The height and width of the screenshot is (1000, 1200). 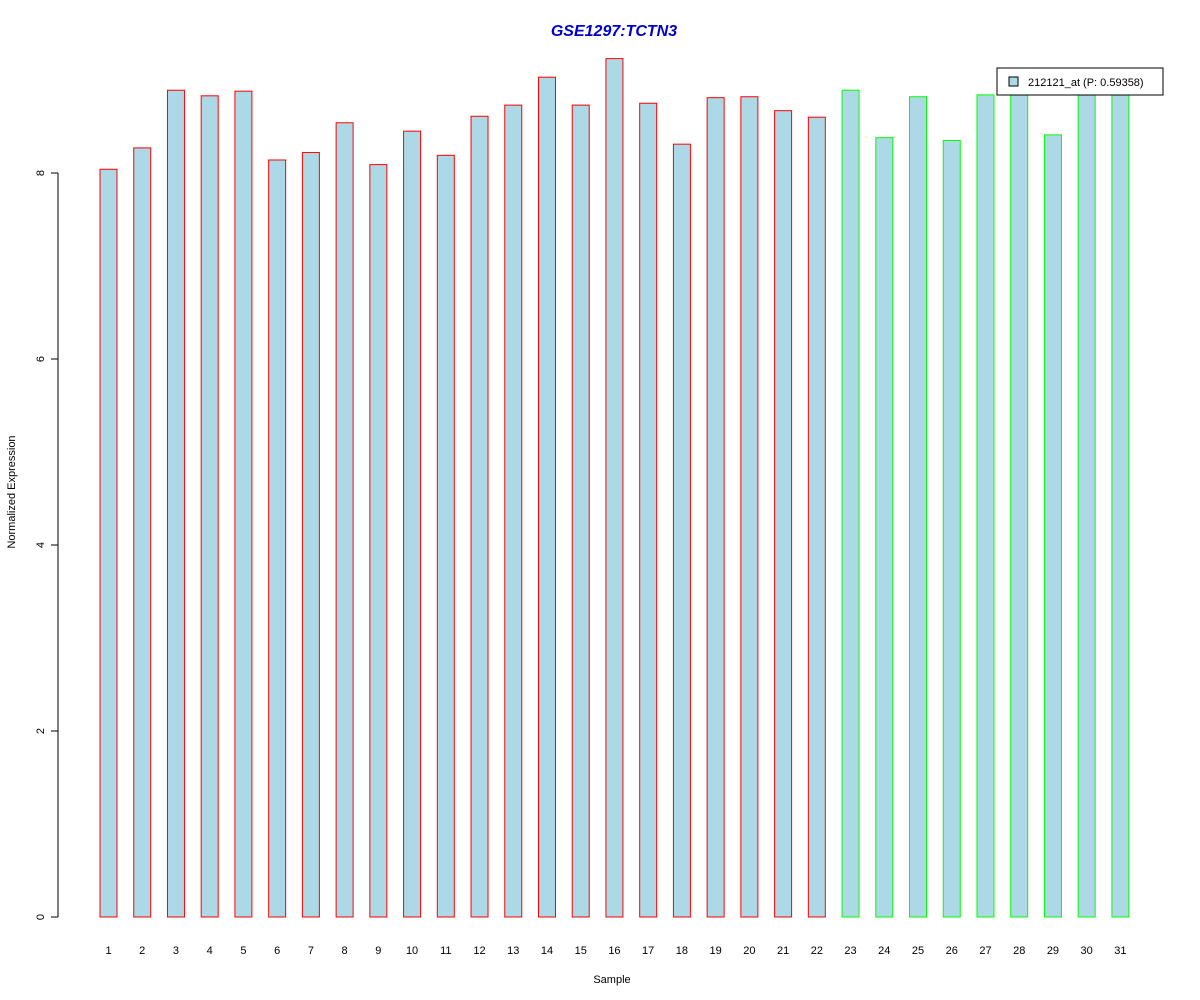 I want to click on x-tick-label: 16, so click(x=614, y=951).